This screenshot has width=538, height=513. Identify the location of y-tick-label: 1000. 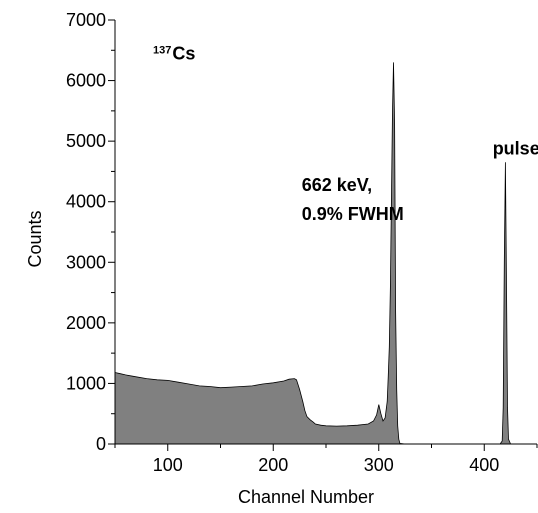
(86, 383).